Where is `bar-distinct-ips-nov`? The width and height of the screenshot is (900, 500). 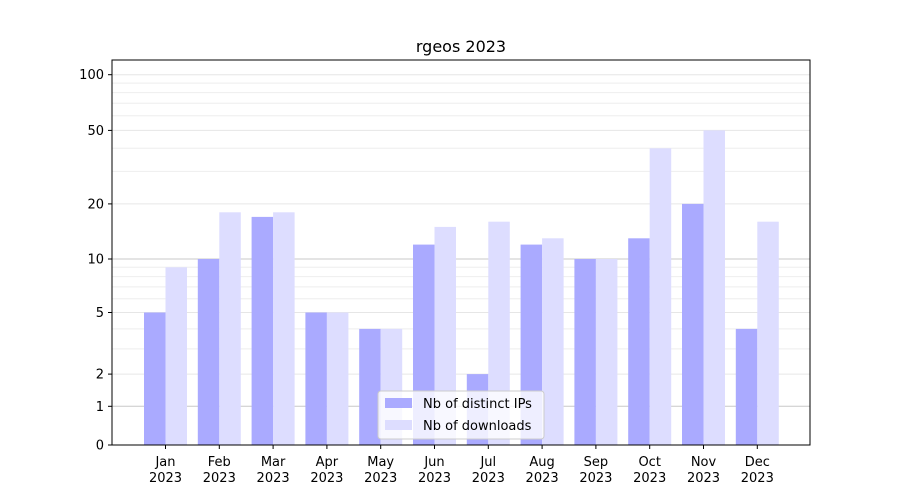 bar-distinct-ips-nov is located at coordinates (693, 324).